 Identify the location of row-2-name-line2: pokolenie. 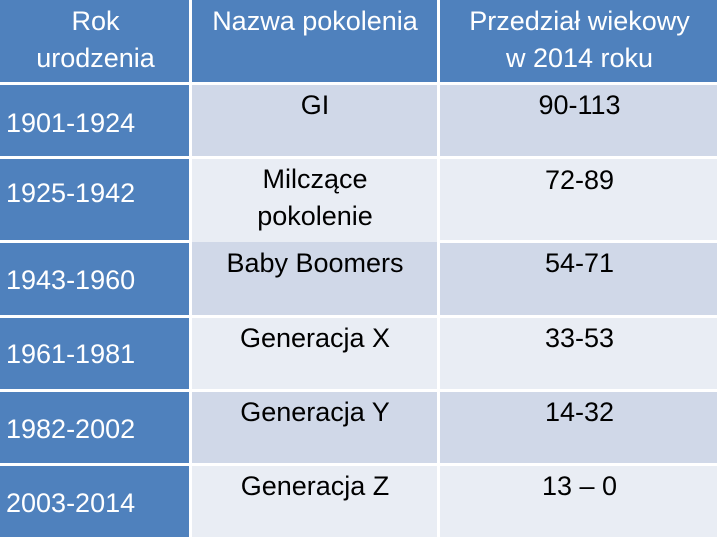
(315, 216).